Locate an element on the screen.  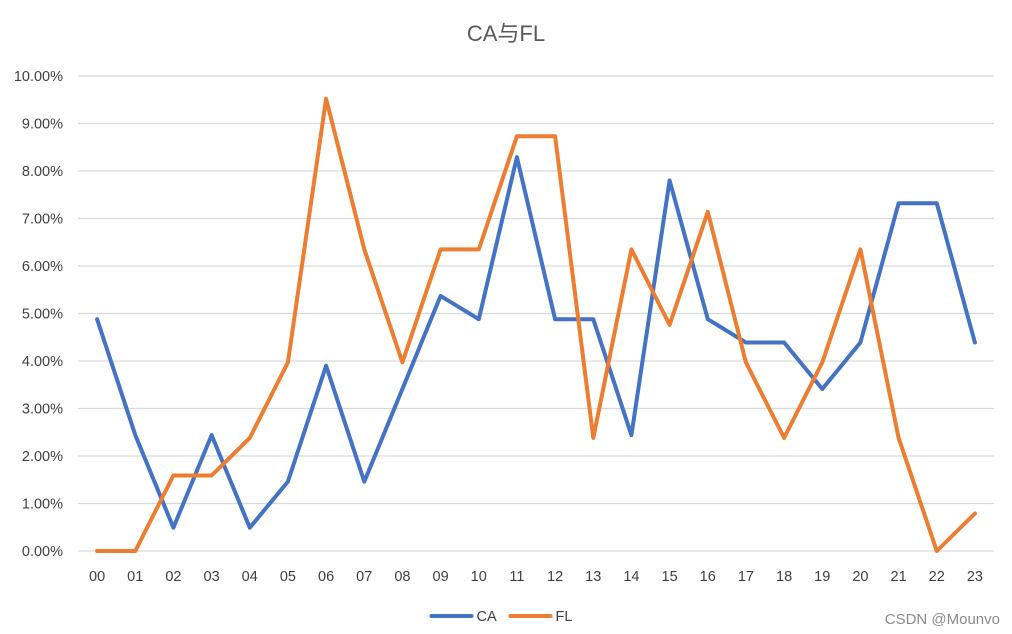
x-tick-label: 22 is located at coordinates (937, 577).